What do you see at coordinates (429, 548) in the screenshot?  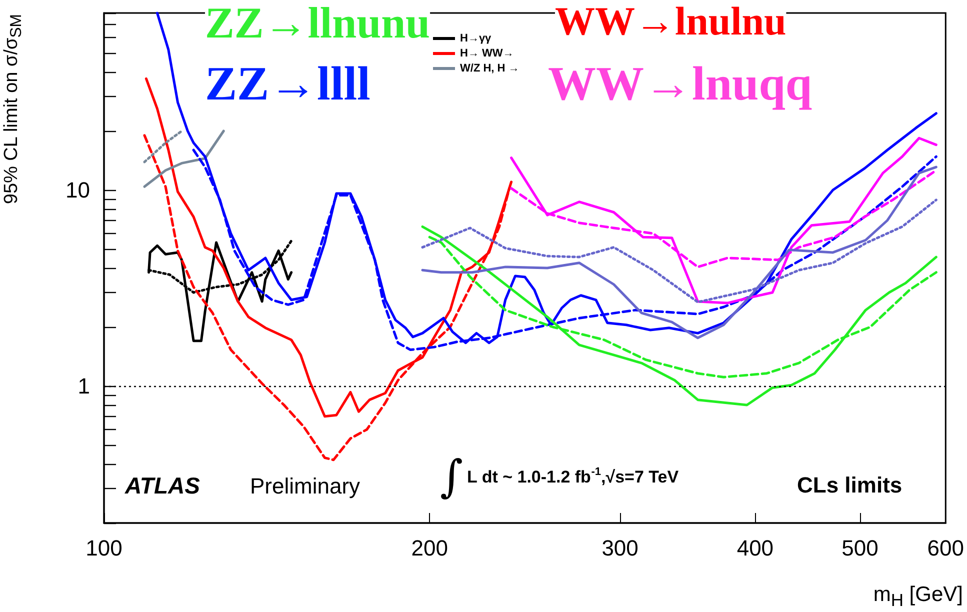 I see `x-tick-label: 200` at bounding box center [429, 548].